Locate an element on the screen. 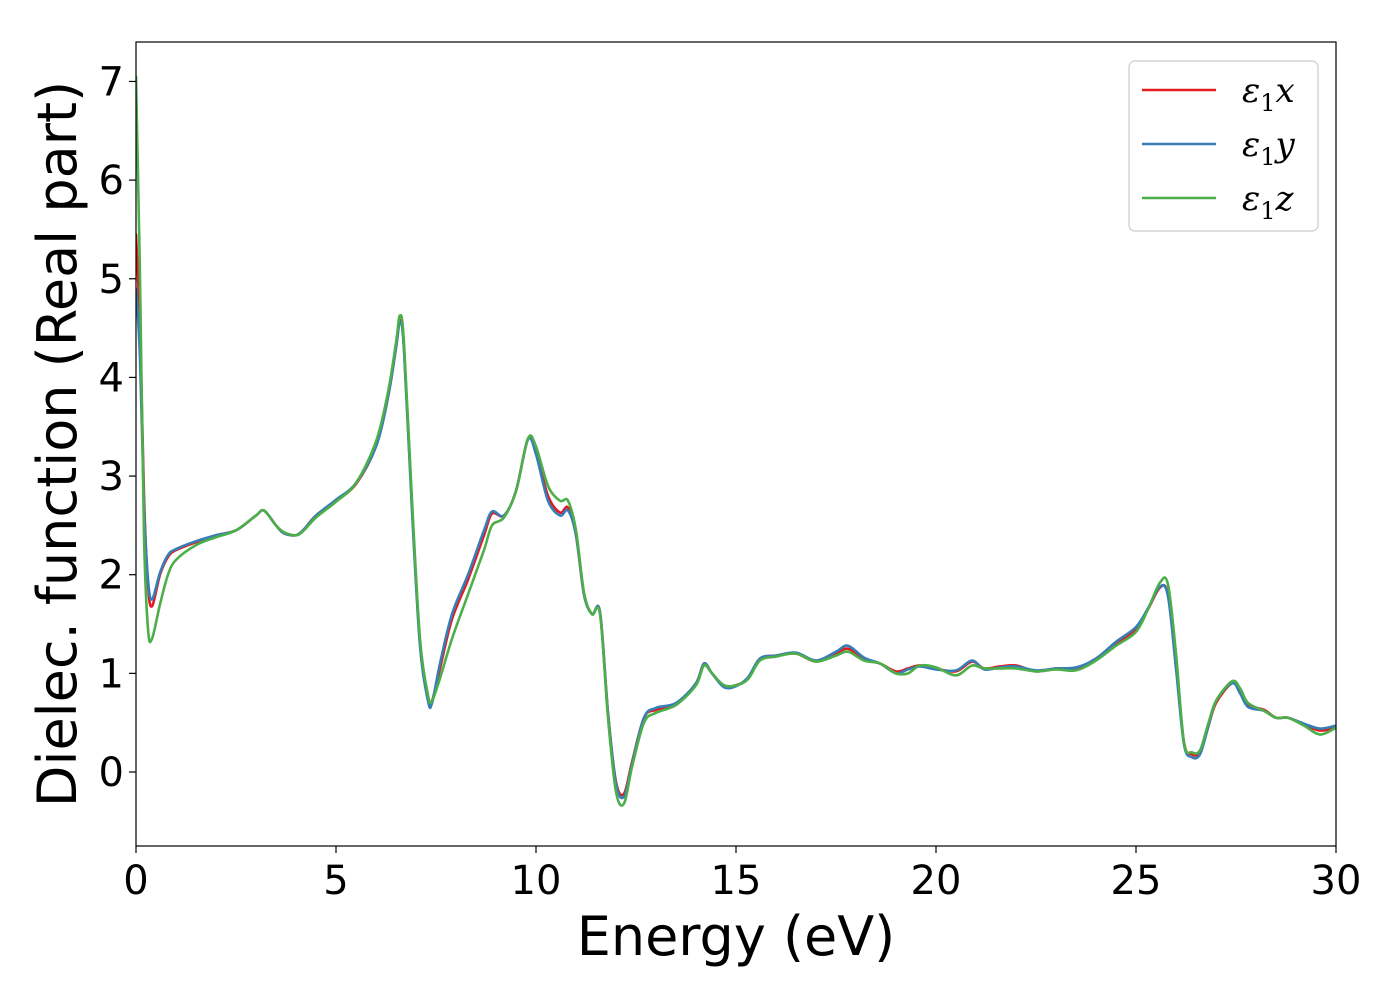 The height and width of the screenshot is (1000, 1400). legend-label-y: ε1y is located at coordinates (1269, 148).